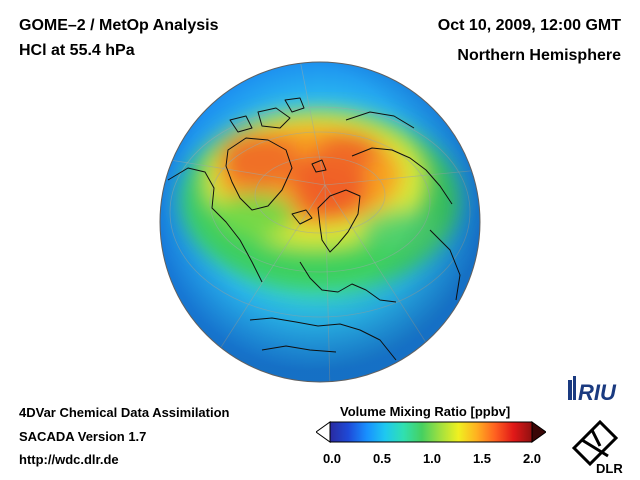 The height and width of the screenshot is (480, 640). I want to click on footer-version: SACADA Version 1.7, so click(83, 436).